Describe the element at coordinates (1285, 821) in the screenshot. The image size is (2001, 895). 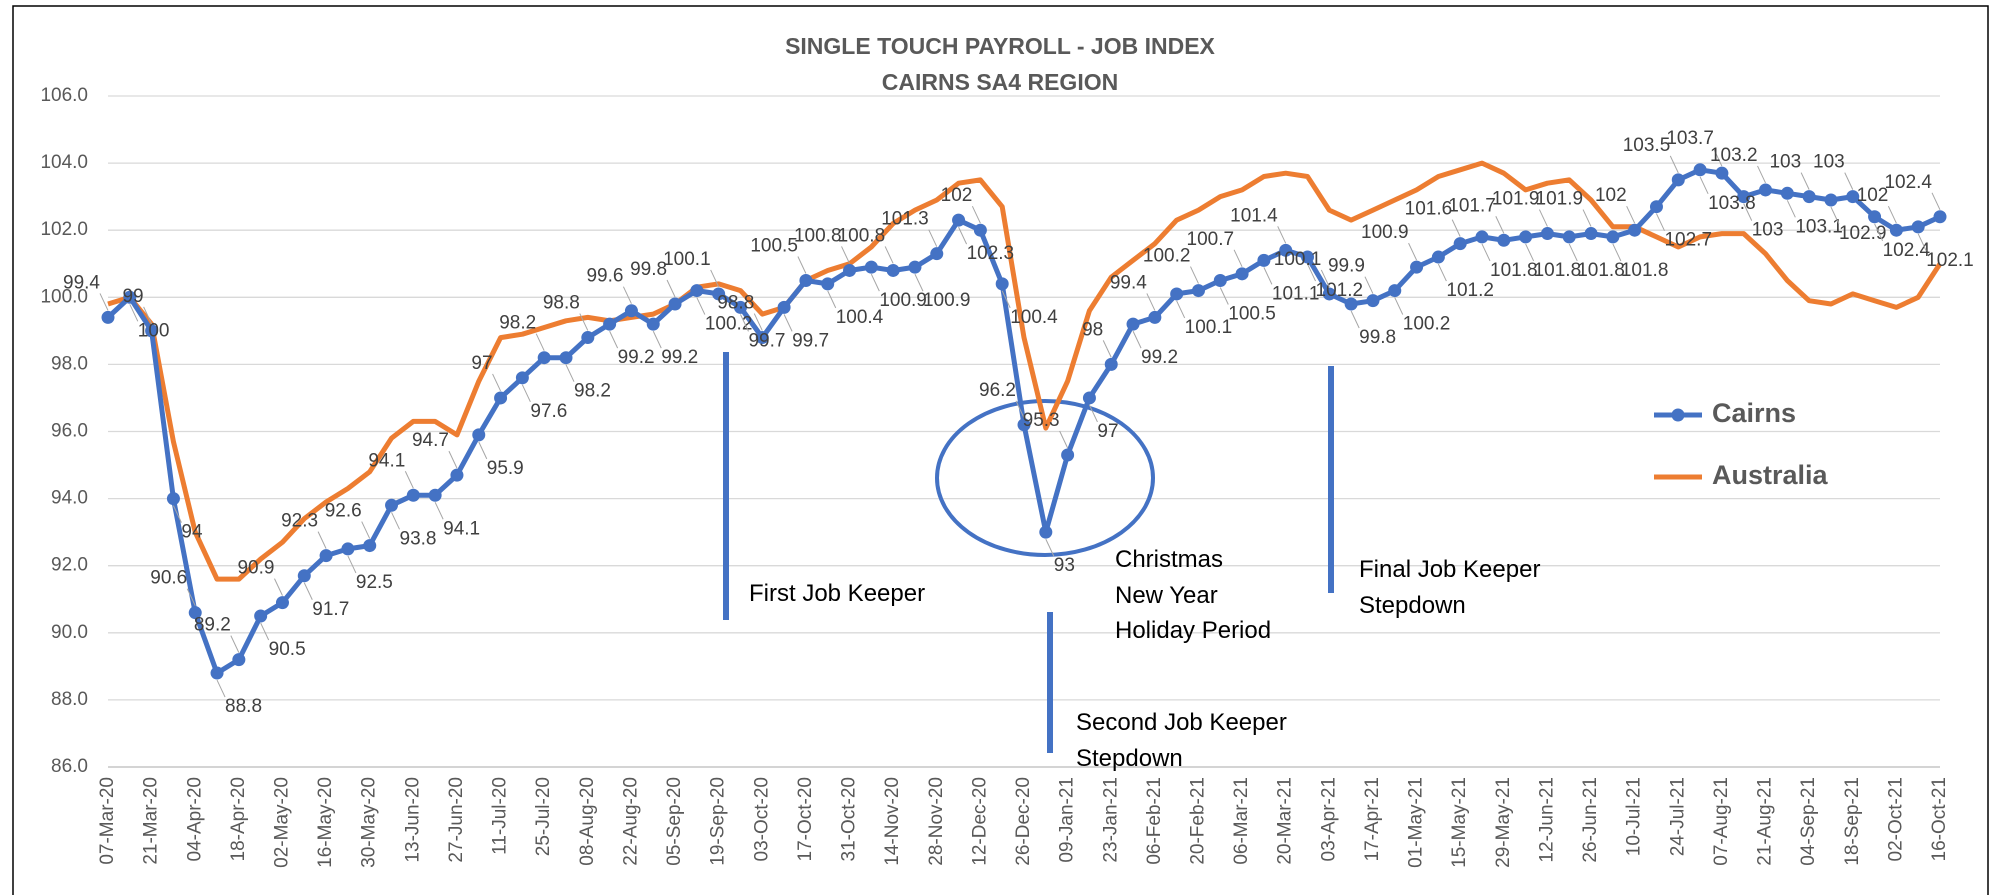
I see `x-tick-label: 20-Mar-21` at that location.